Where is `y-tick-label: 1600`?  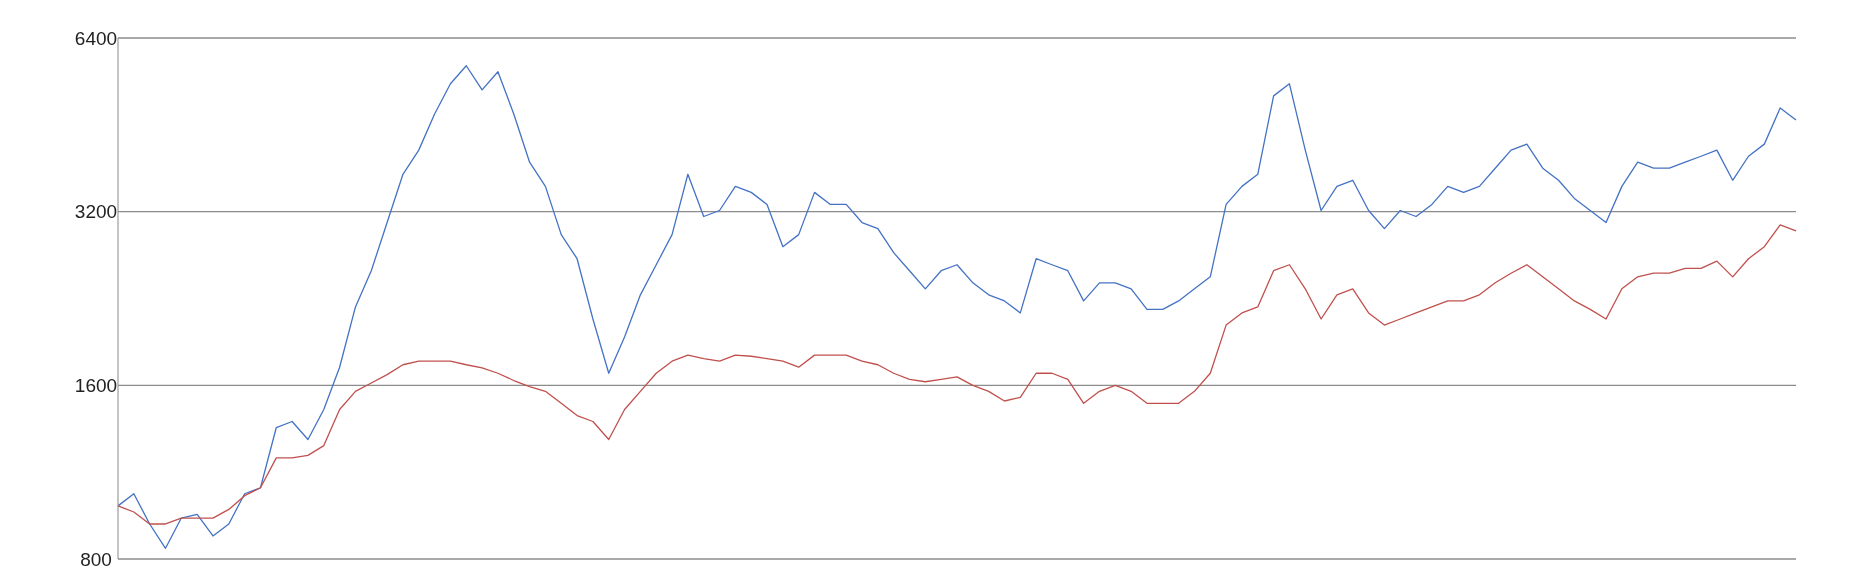
y-tick-label: 1600 is located at coordinates (96, 386).